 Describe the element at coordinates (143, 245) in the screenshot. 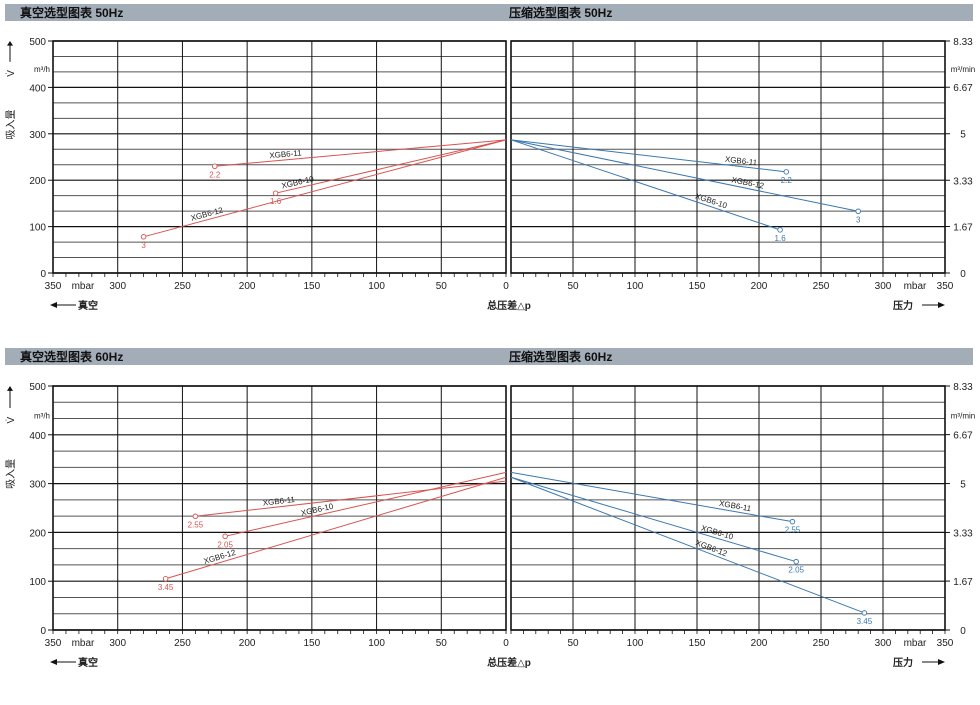

I see `series-end-label: 3` at that location.